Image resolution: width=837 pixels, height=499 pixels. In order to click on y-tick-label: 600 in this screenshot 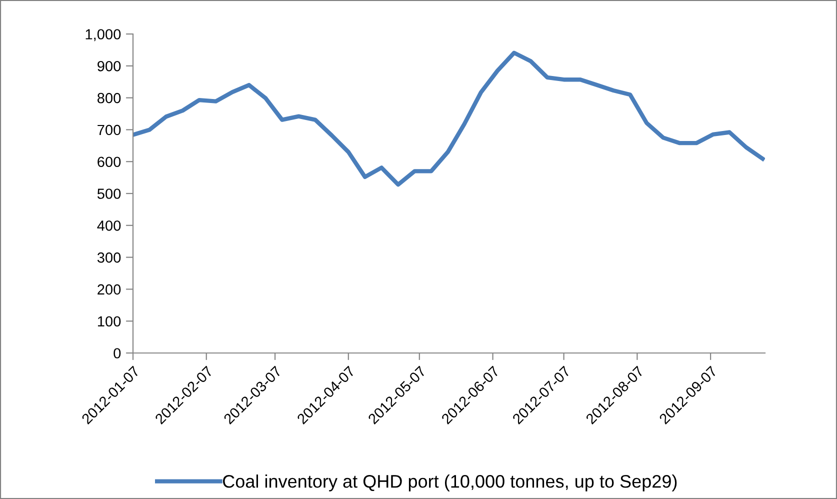, I will do `click(109, 162)`.